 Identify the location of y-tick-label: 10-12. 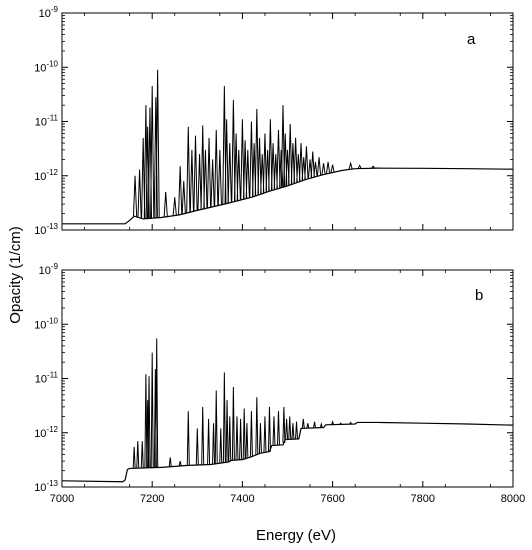
(46, 432).